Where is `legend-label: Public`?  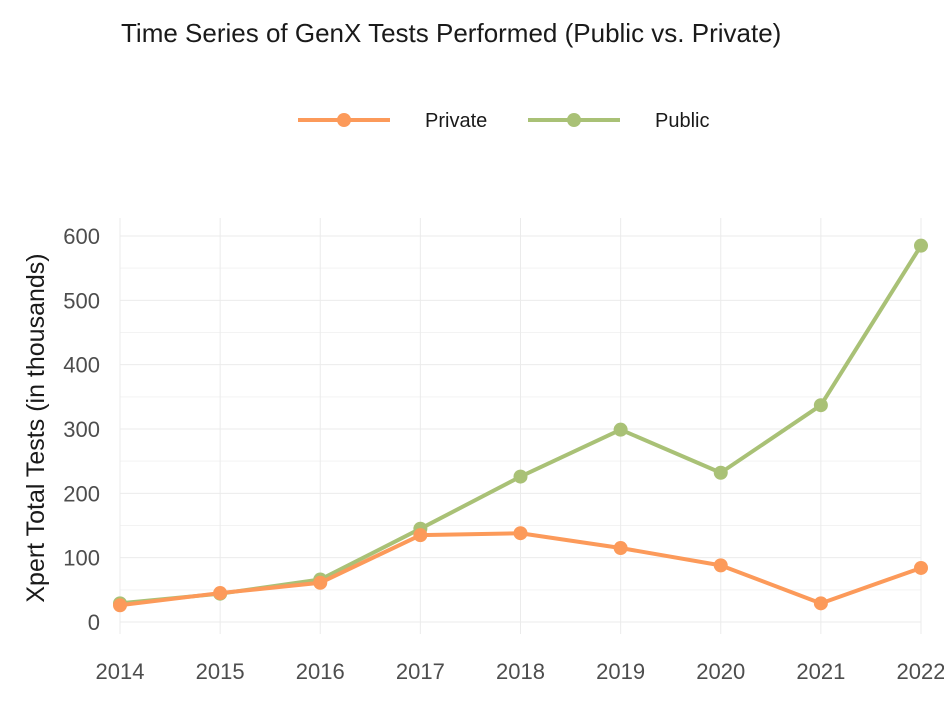
legend-label: Public is located at coordinates (682, 121).